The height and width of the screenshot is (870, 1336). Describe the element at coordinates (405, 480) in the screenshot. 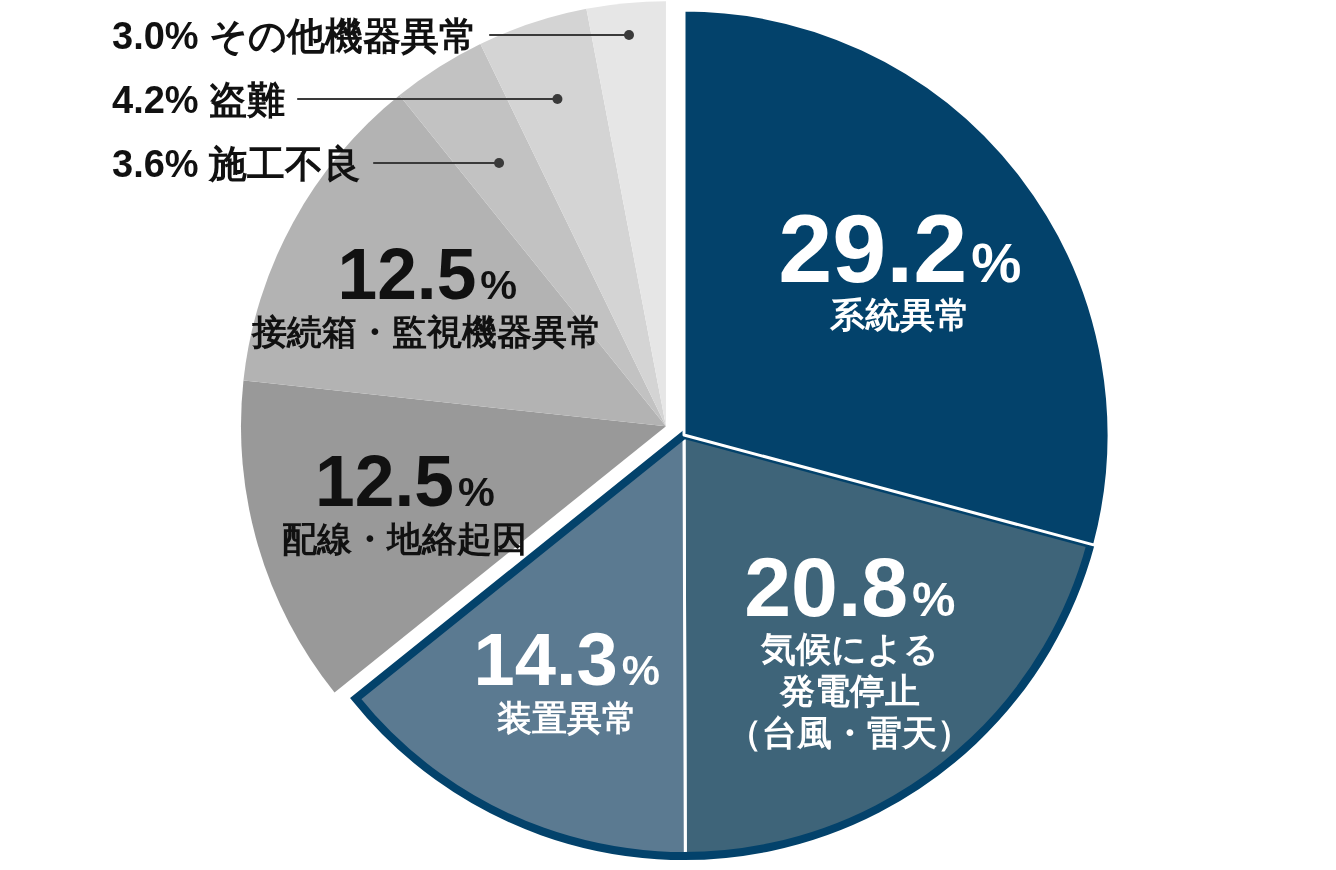

I see `data-label: 12.5%` at that location.